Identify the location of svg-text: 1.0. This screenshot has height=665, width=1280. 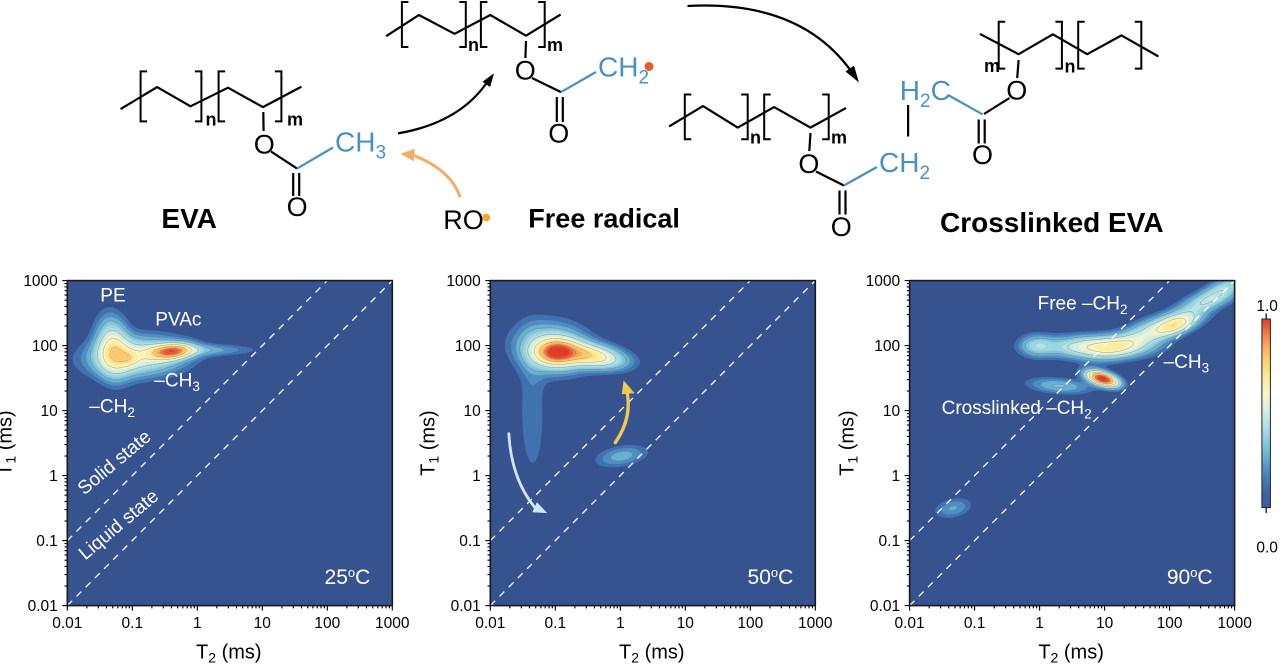
(1267, 306).